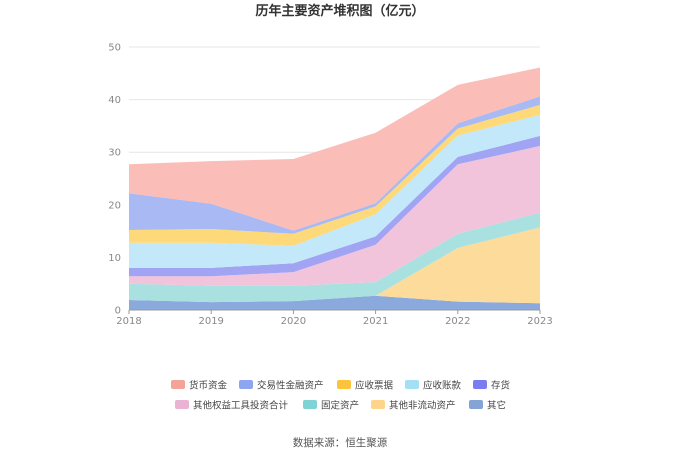 This screenshot has height=460, width=680. Describe the element at coordinates (340, 442) in the screenshot. I see `data-source-note: 数据来源：恒生聚源` at that location.